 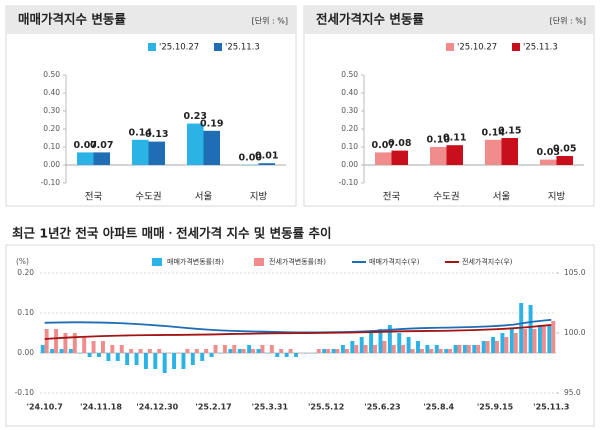 I want to click on x-tick-label: '25.3.31, so click(x=270, y=407).